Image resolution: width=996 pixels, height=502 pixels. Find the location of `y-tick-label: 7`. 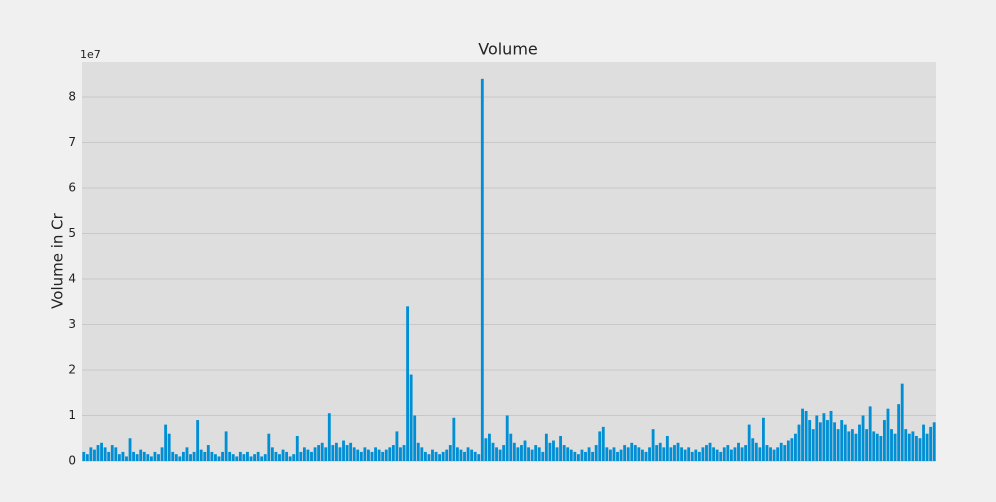

y-tick-label: 7 is located at coordinates (72, 142).